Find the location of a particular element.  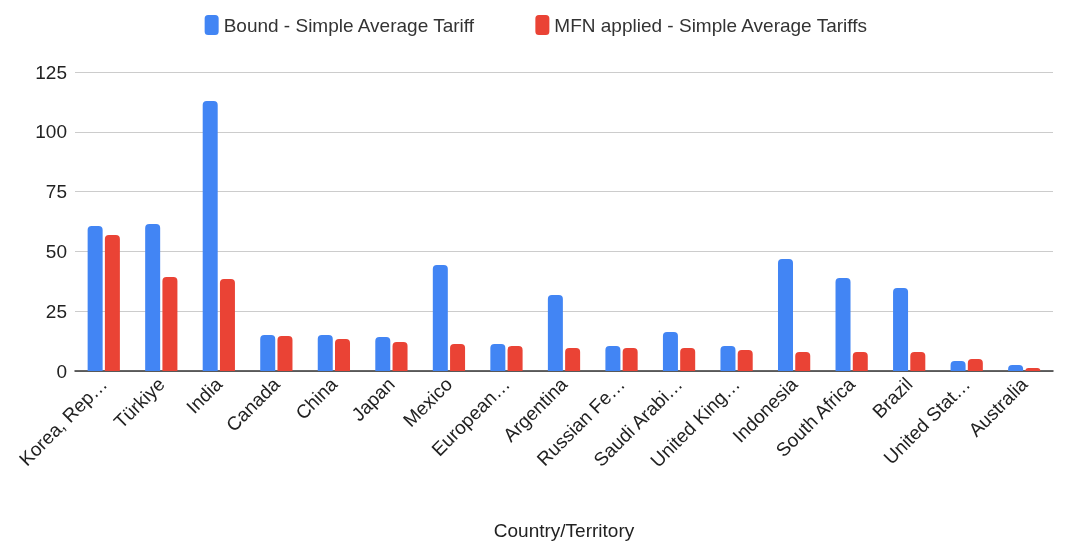

y-tick-label: 125 is located at coordinates (51, 72).